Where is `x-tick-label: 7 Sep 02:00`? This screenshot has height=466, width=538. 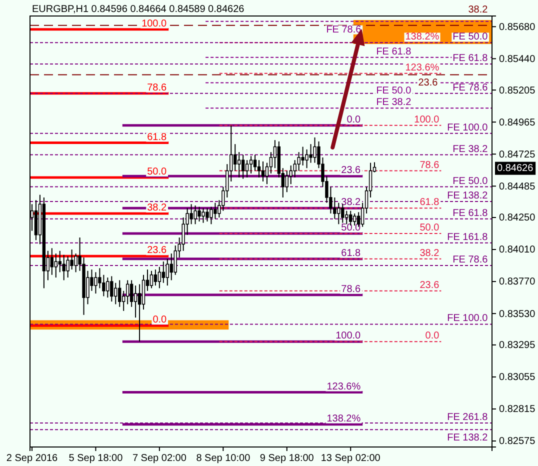 x-tick-label: 7 Sep 02:00 is located at coordinates (159, 458).